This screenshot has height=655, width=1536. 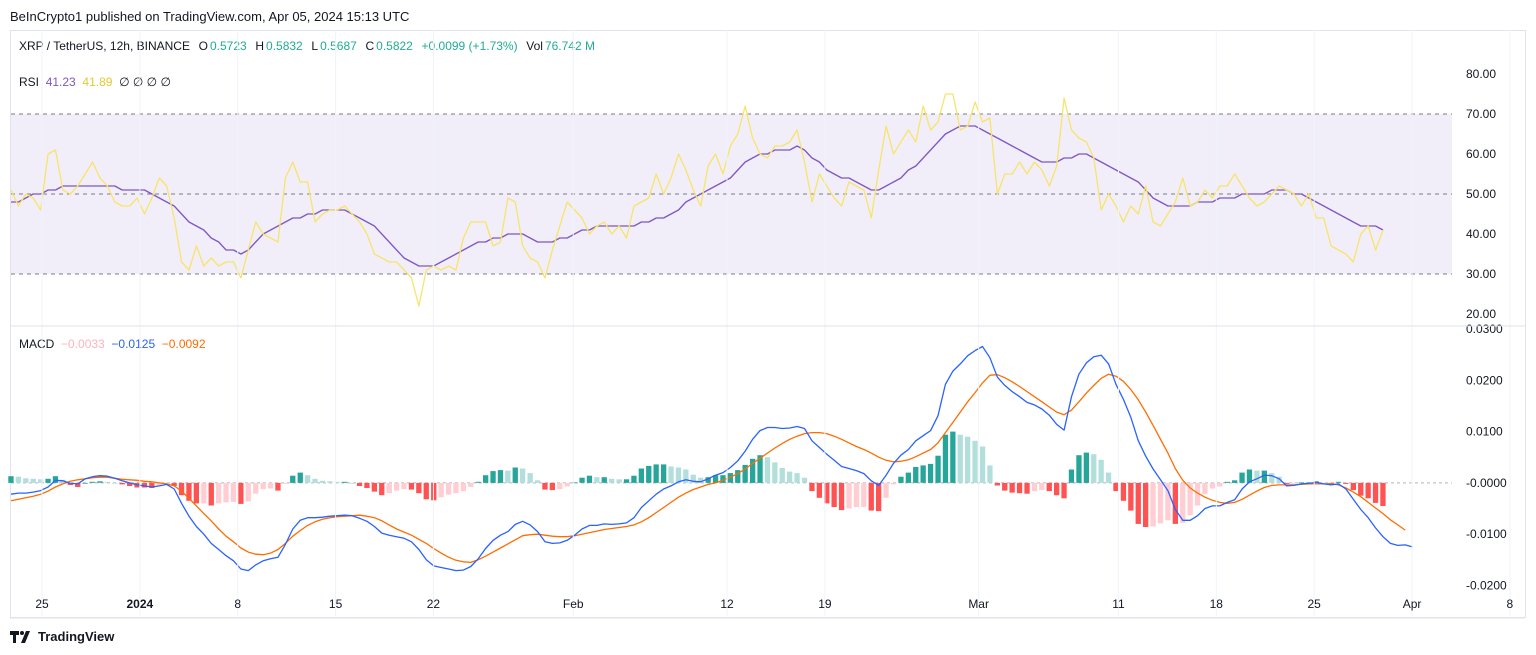 What do you see at coordinates (145, 82) in the screenshot?
I see `rsi-legend-extras: ∅ ∅ ∅ ∅` at bounding box center [145, 82].